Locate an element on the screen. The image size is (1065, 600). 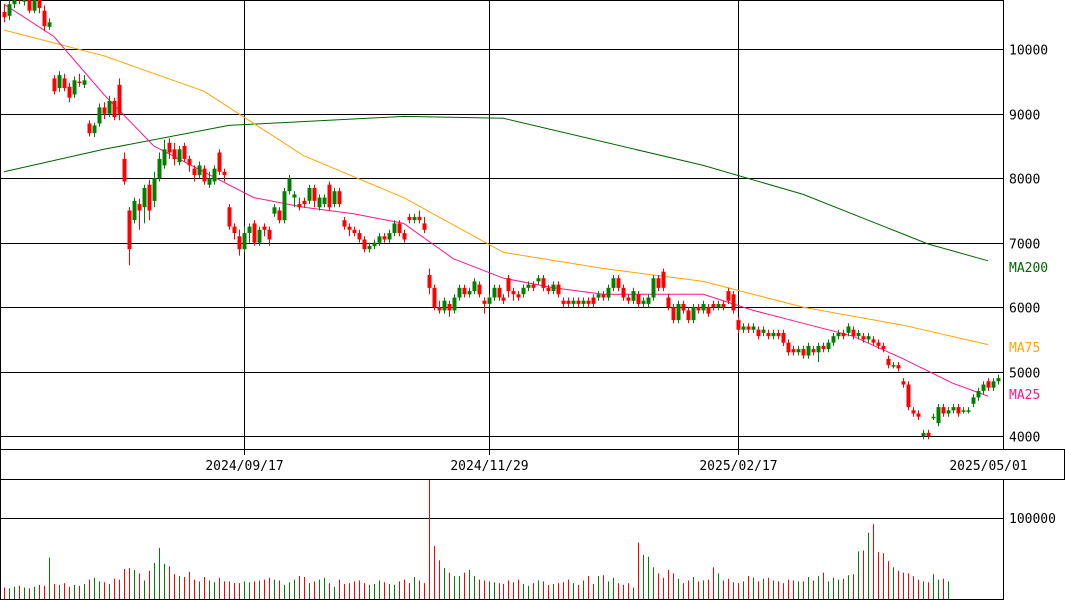
date-tick-label: 2025/05/01 is located at coordinates (988, 466).